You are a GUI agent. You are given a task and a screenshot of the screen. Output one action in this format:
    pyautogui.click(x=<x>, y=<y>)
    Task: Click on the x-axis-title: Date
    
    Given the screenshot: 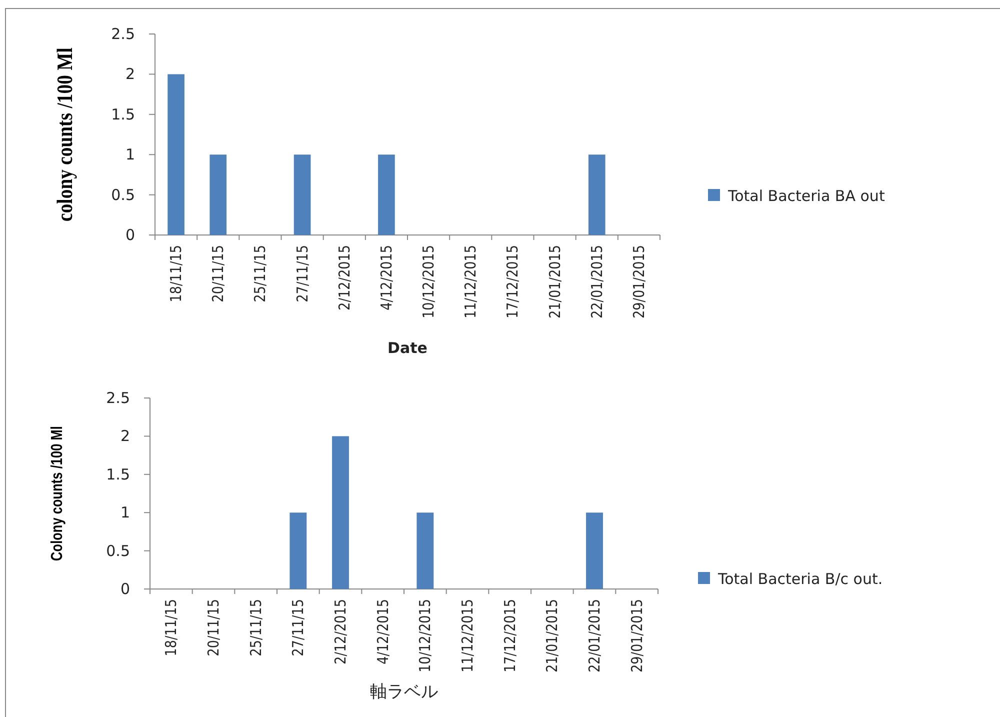 What is the action you would take?
    pyautogui.click(x=408, y=348)
    